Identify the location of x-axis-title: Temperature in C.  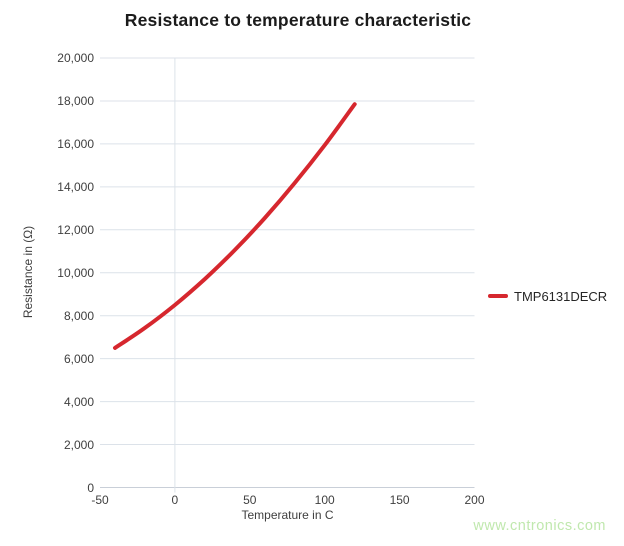
(287, 515).